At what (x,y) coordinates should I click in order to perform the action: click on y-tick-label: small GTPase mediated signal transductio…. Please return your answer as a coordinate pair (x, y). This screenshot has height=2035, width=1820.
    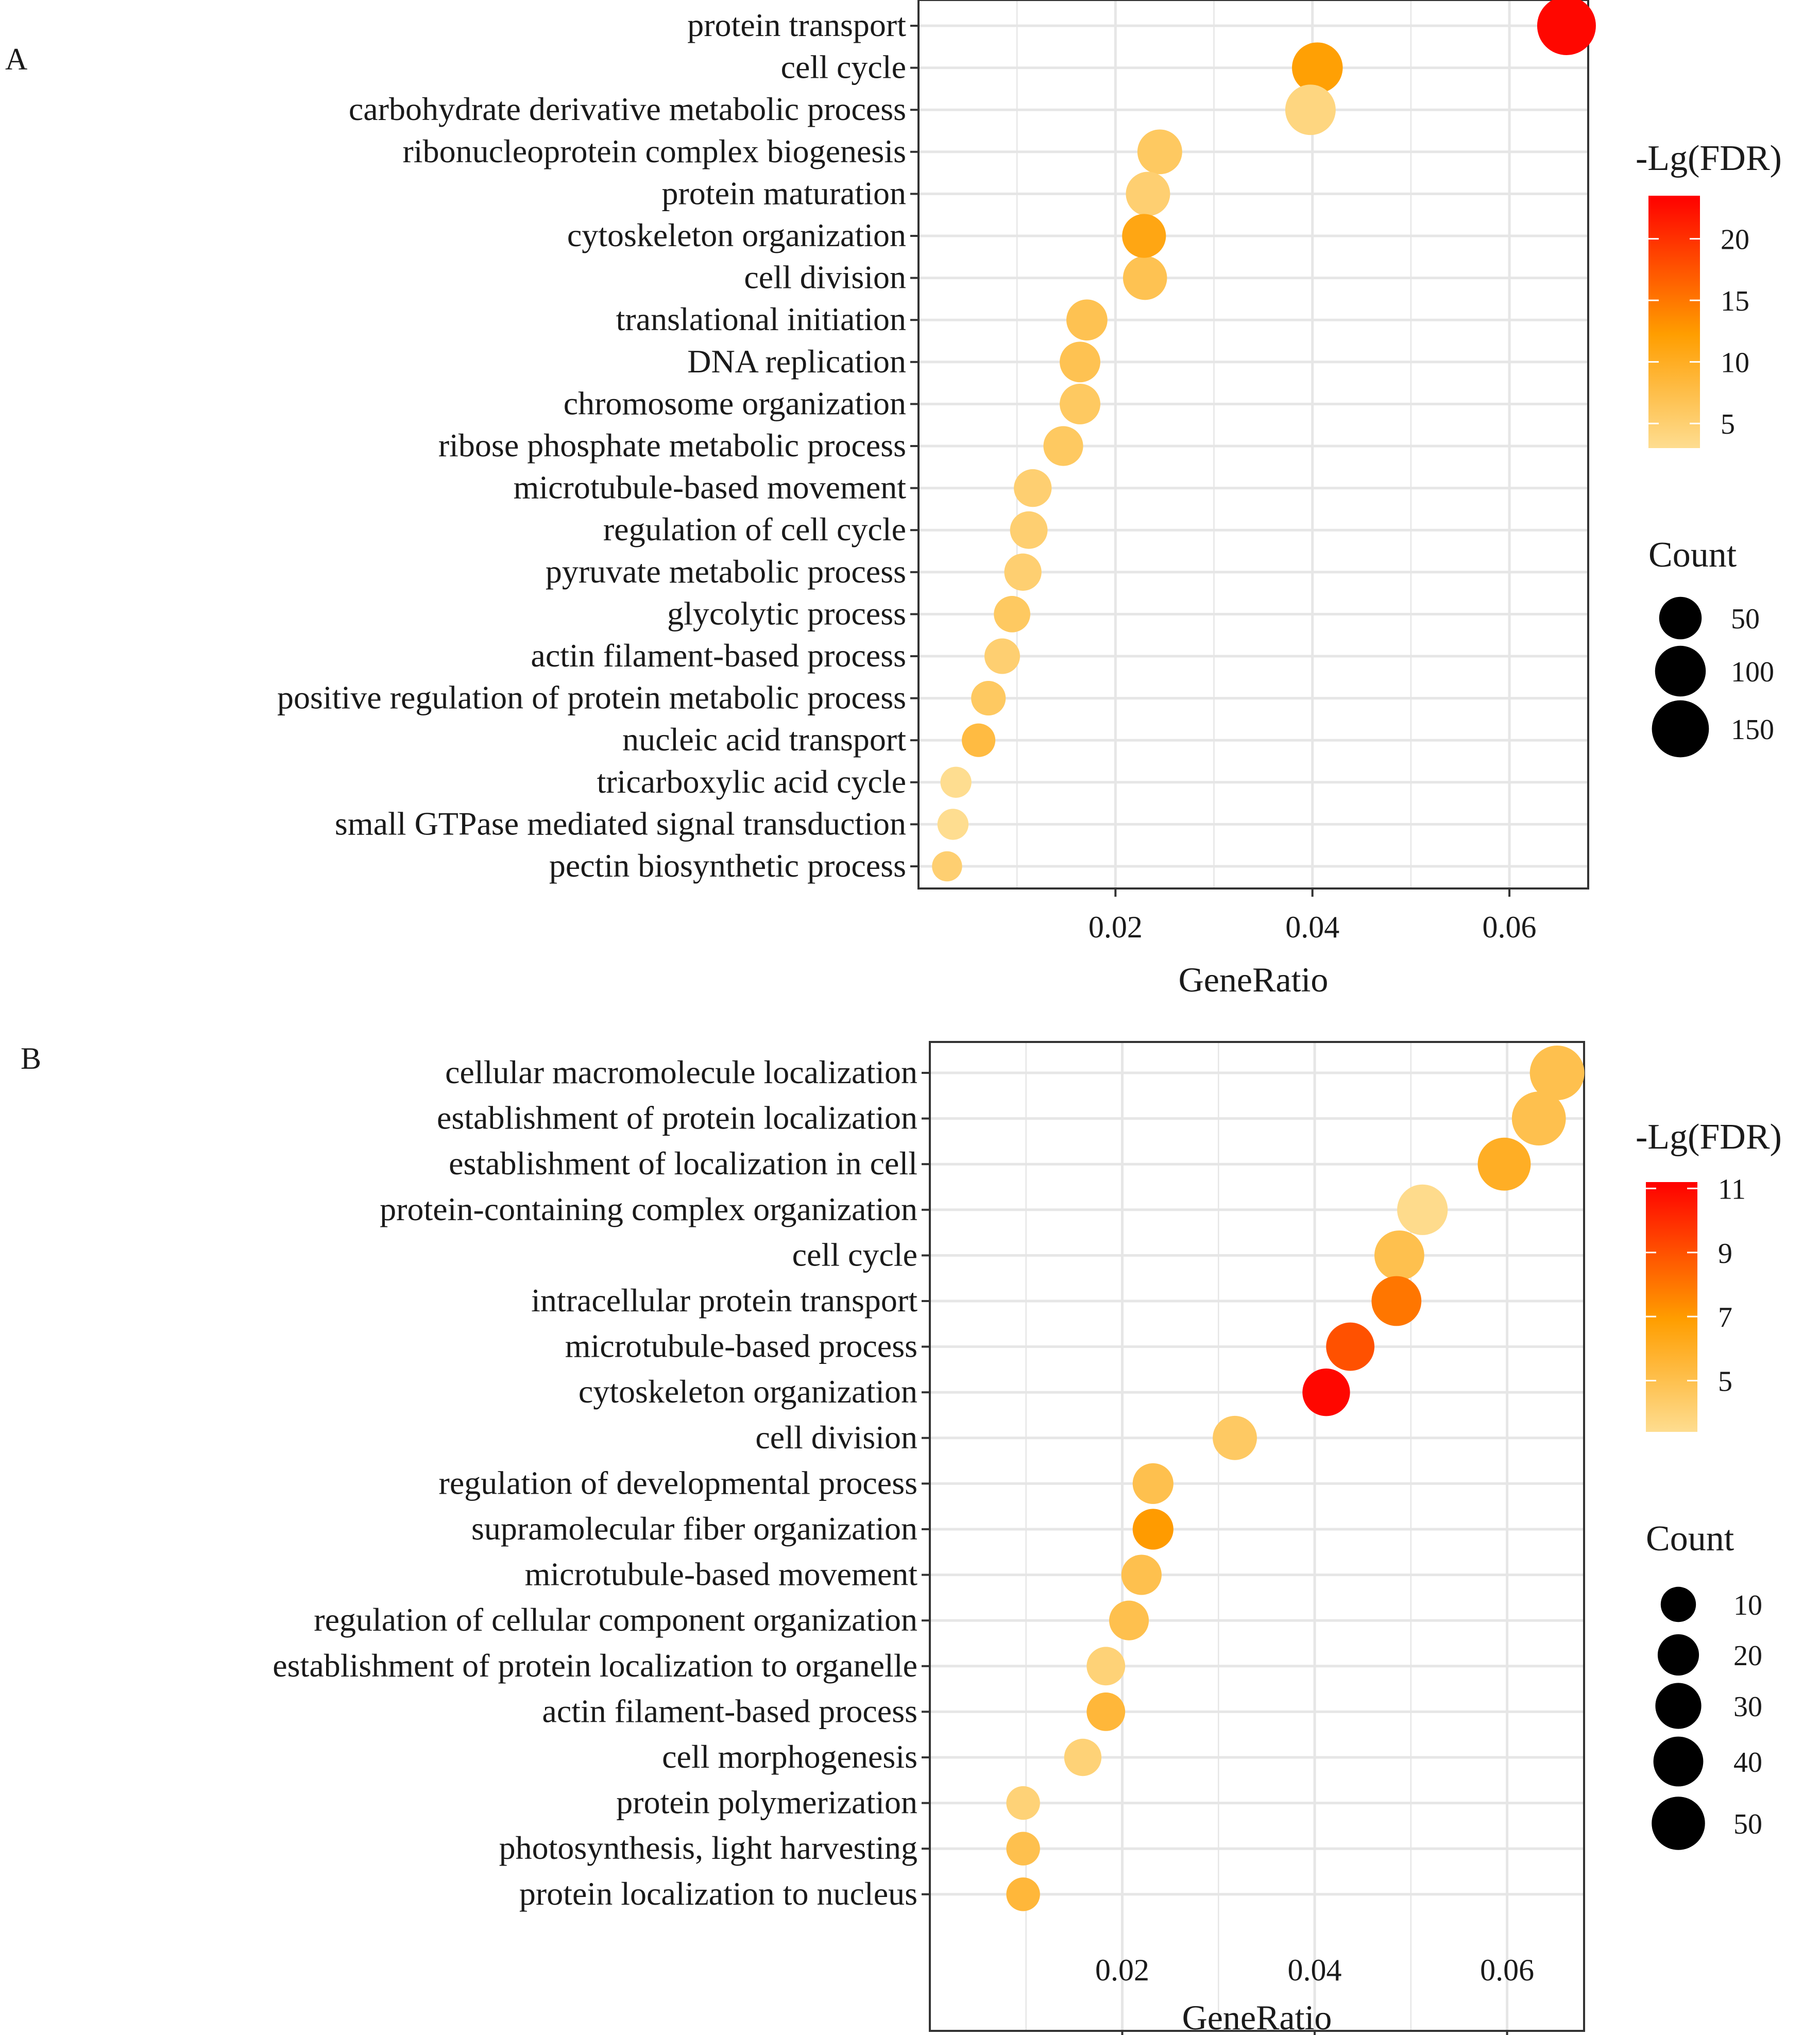
    Looking at the image, I should click on (620, 823).